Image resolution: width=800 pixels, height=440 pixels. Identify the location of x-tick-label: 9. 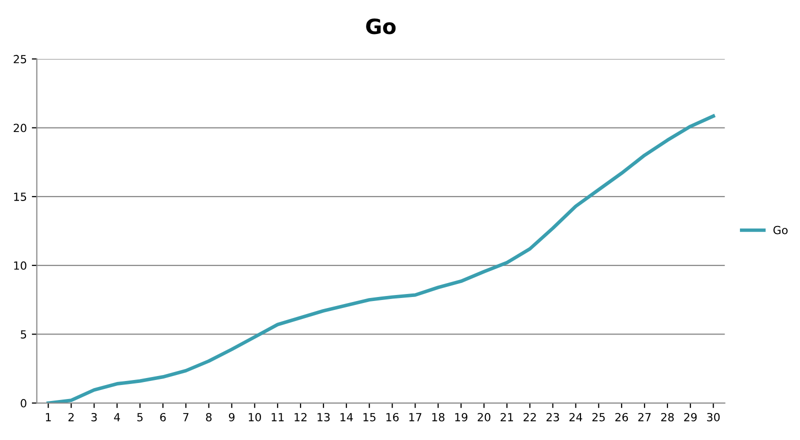
(231, 417).